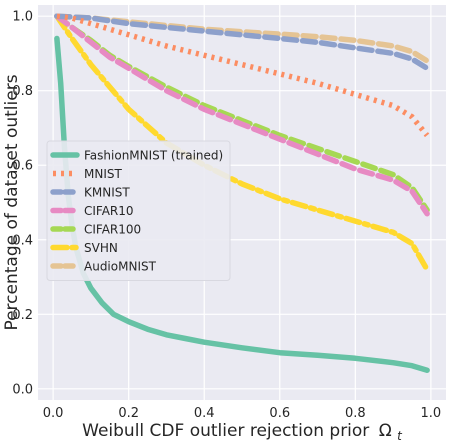  Describe the element at coordinates (128, 413) in the screenshot. I see `x-tick-label: 0.2` at that location.